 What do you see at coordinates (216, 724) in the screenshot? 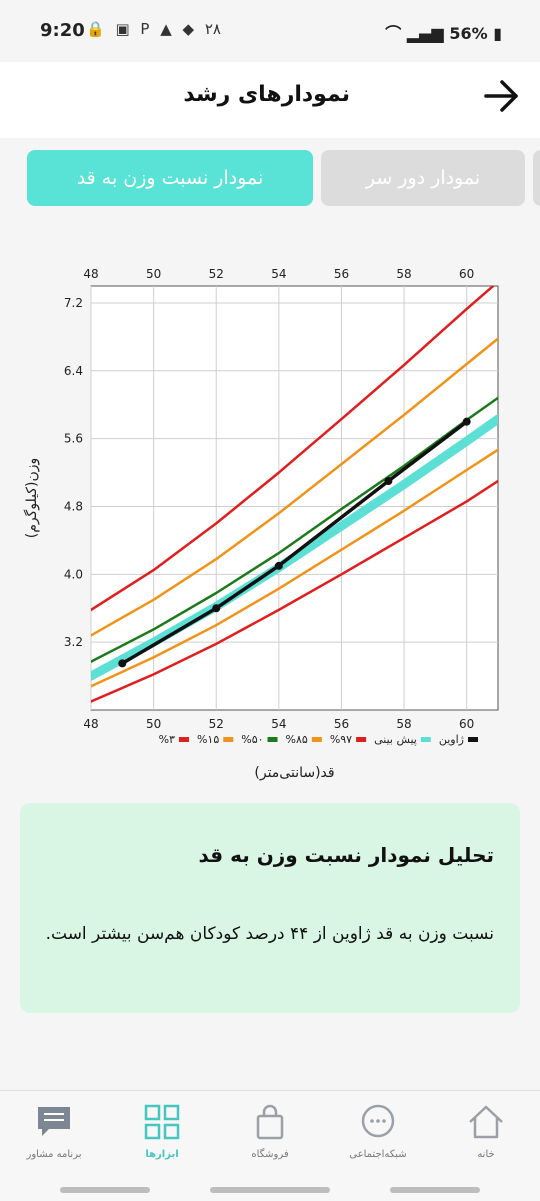
I see `x-tick-label-bottom: 52` at bounding box center [216, 724].